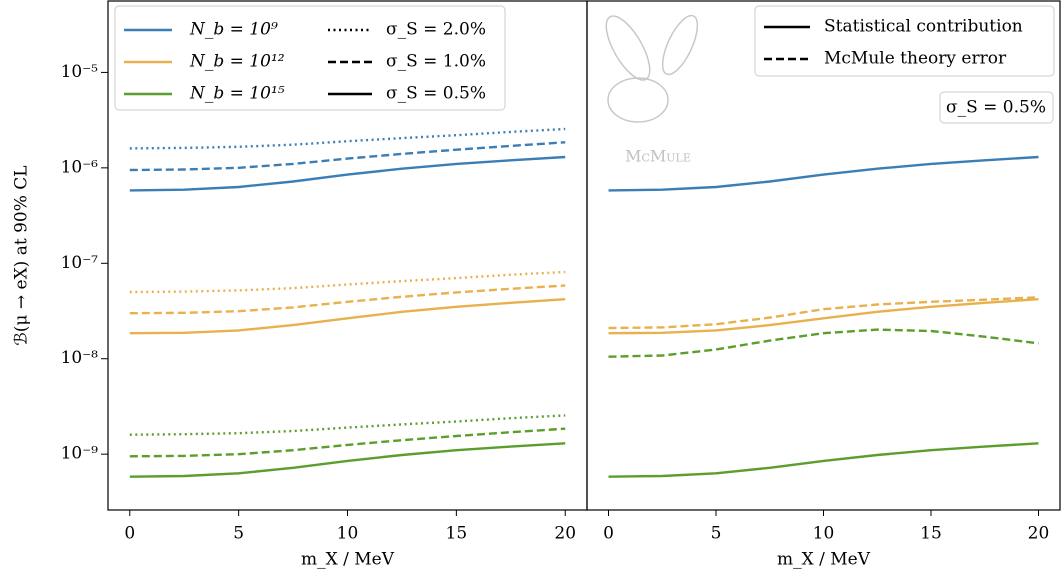  I want to click on logo, so click(652, 68).